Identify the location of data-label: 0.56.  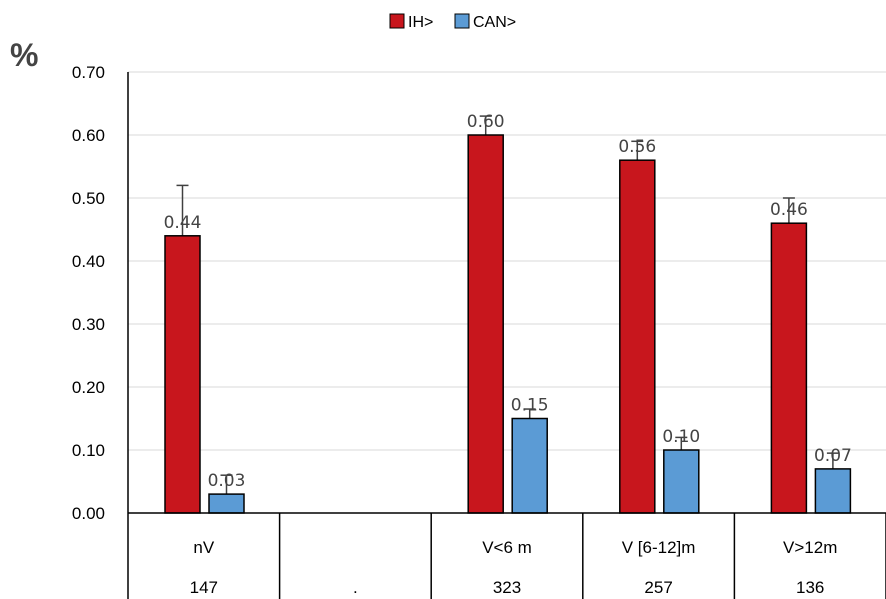
(637, 147).